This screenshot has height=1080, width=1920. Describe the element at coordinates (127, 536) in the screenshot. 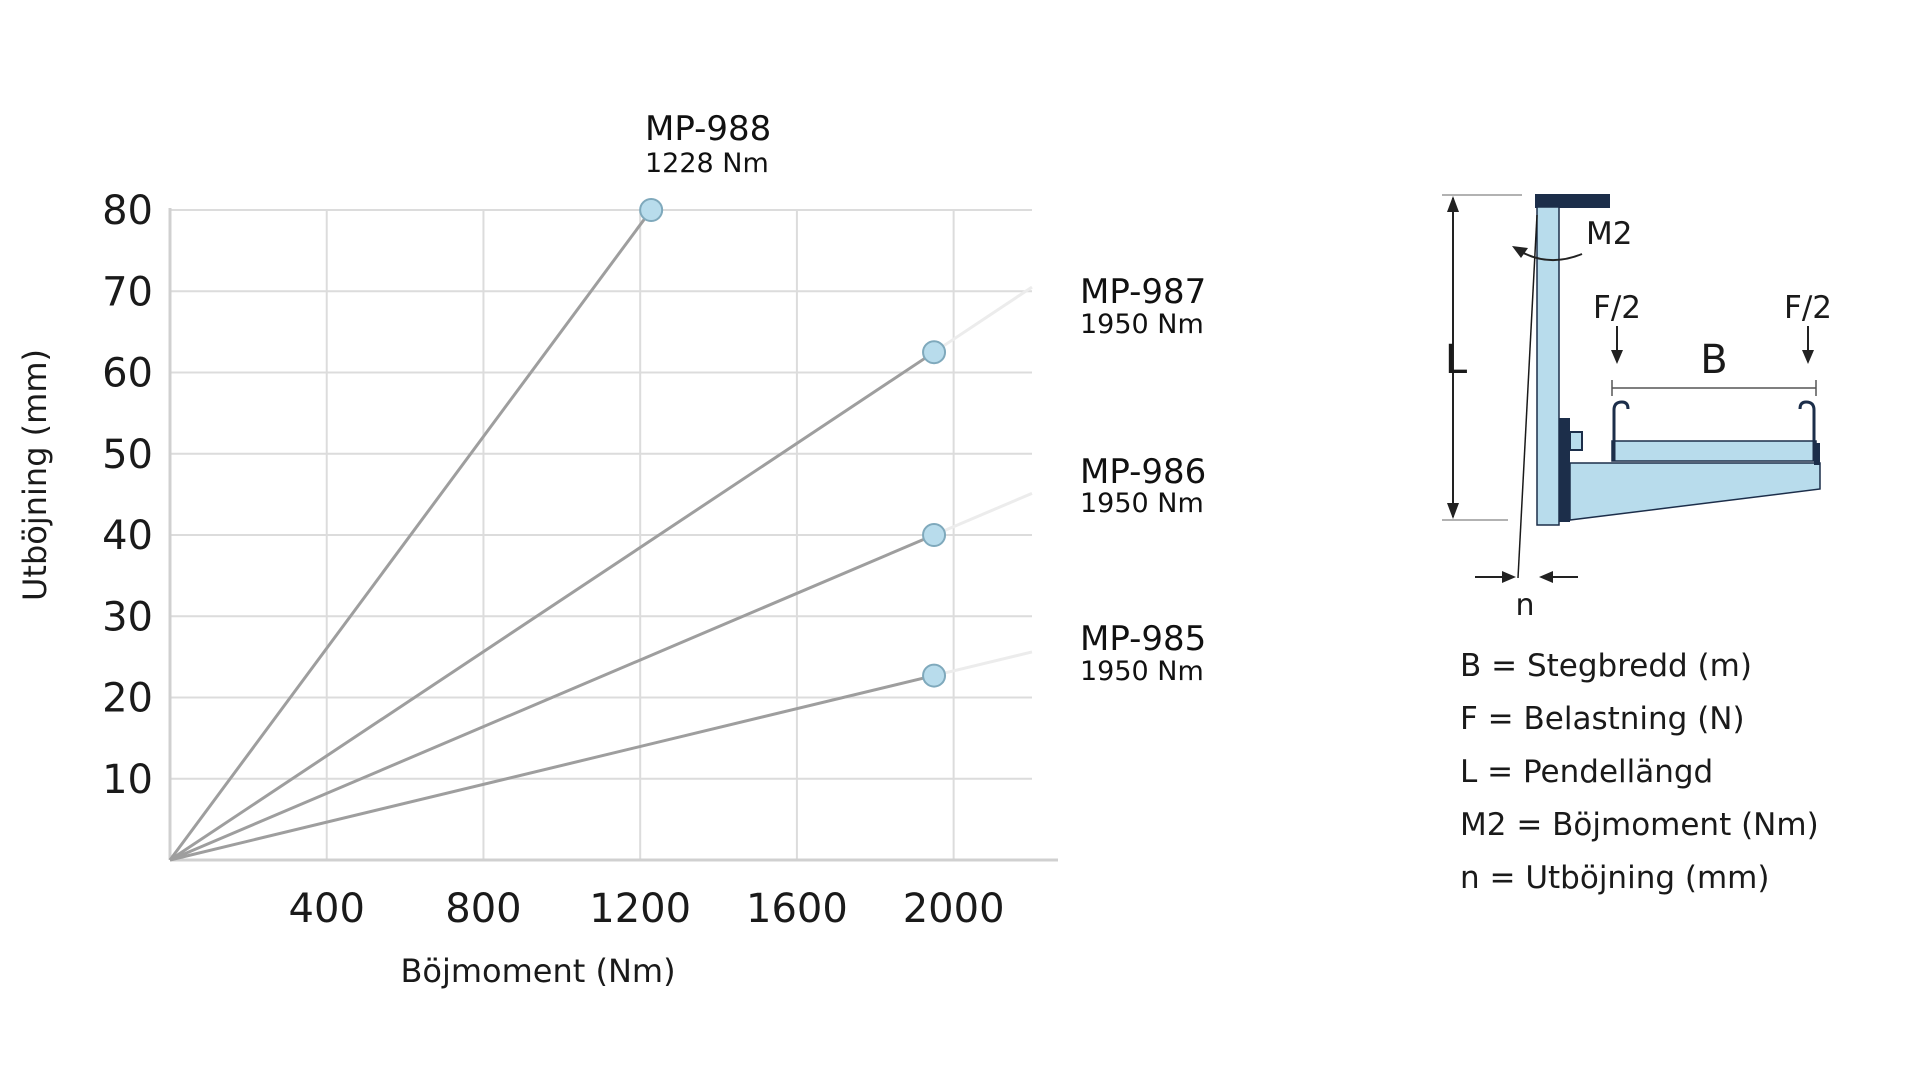

I see `y-tick-label: 40` at that location.